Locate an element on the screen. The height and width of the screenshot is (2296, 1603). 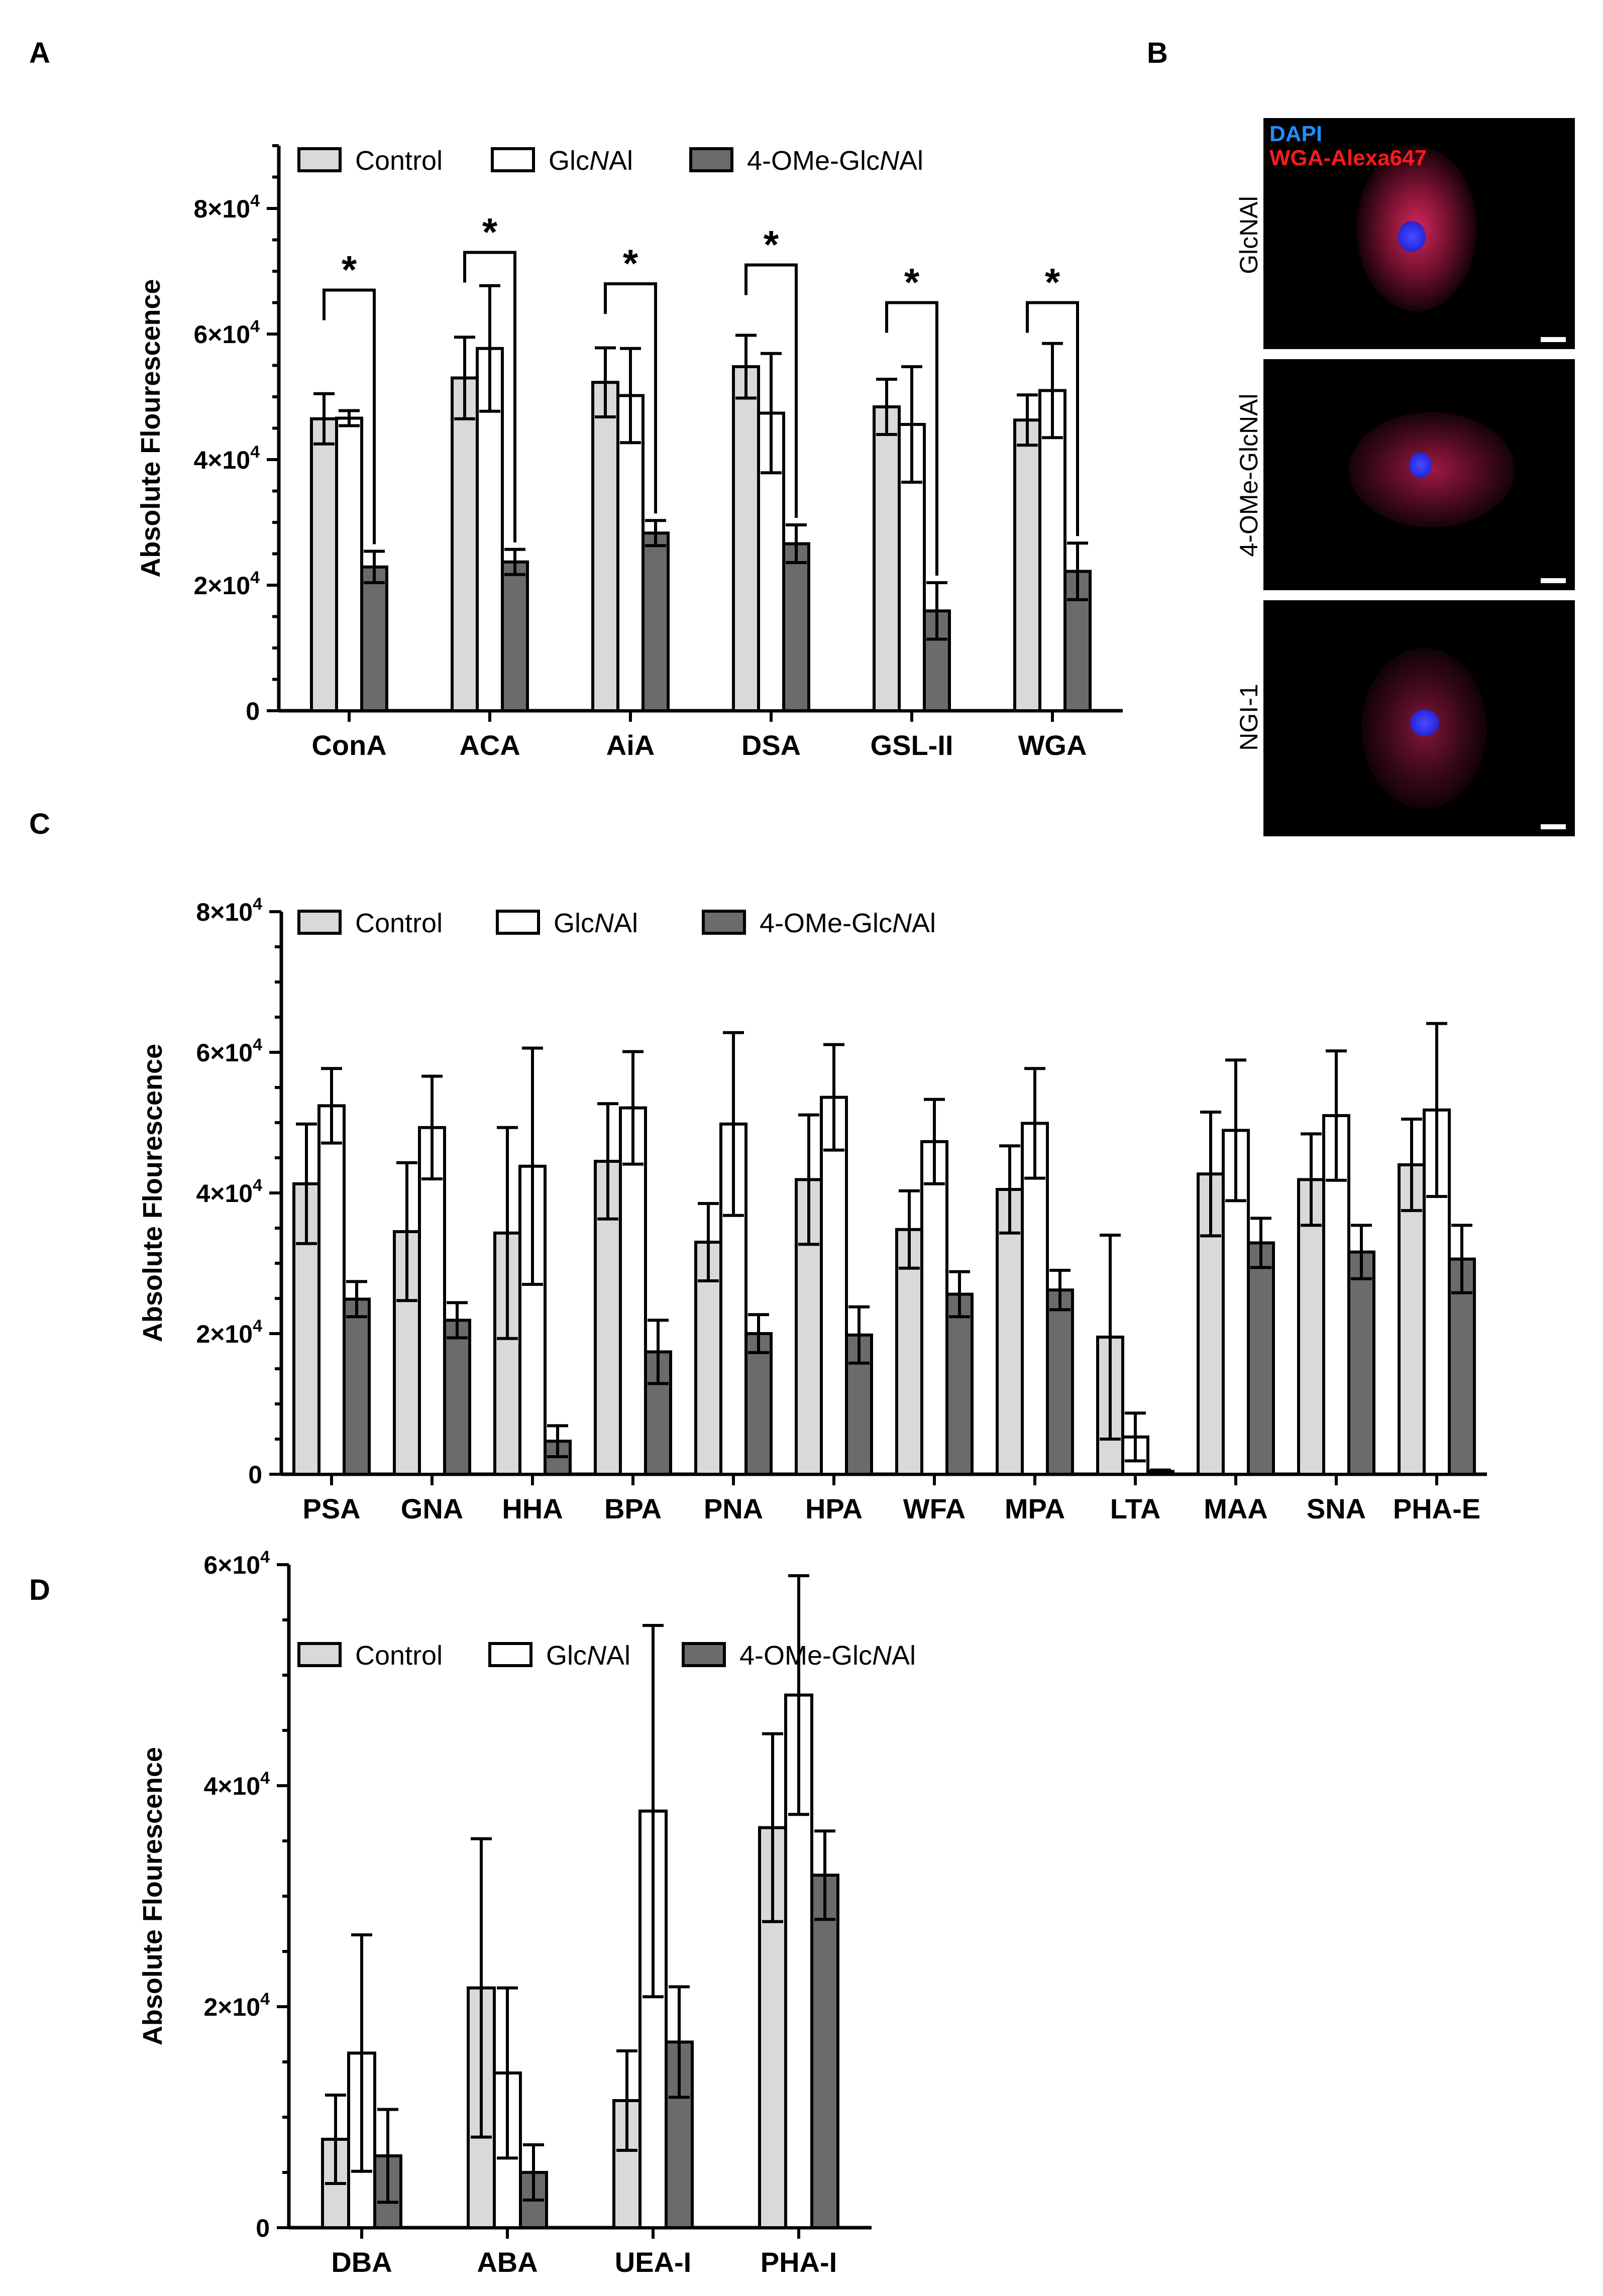
x-tick-label-maa: MAA is located at coordinates (1236, 1508).